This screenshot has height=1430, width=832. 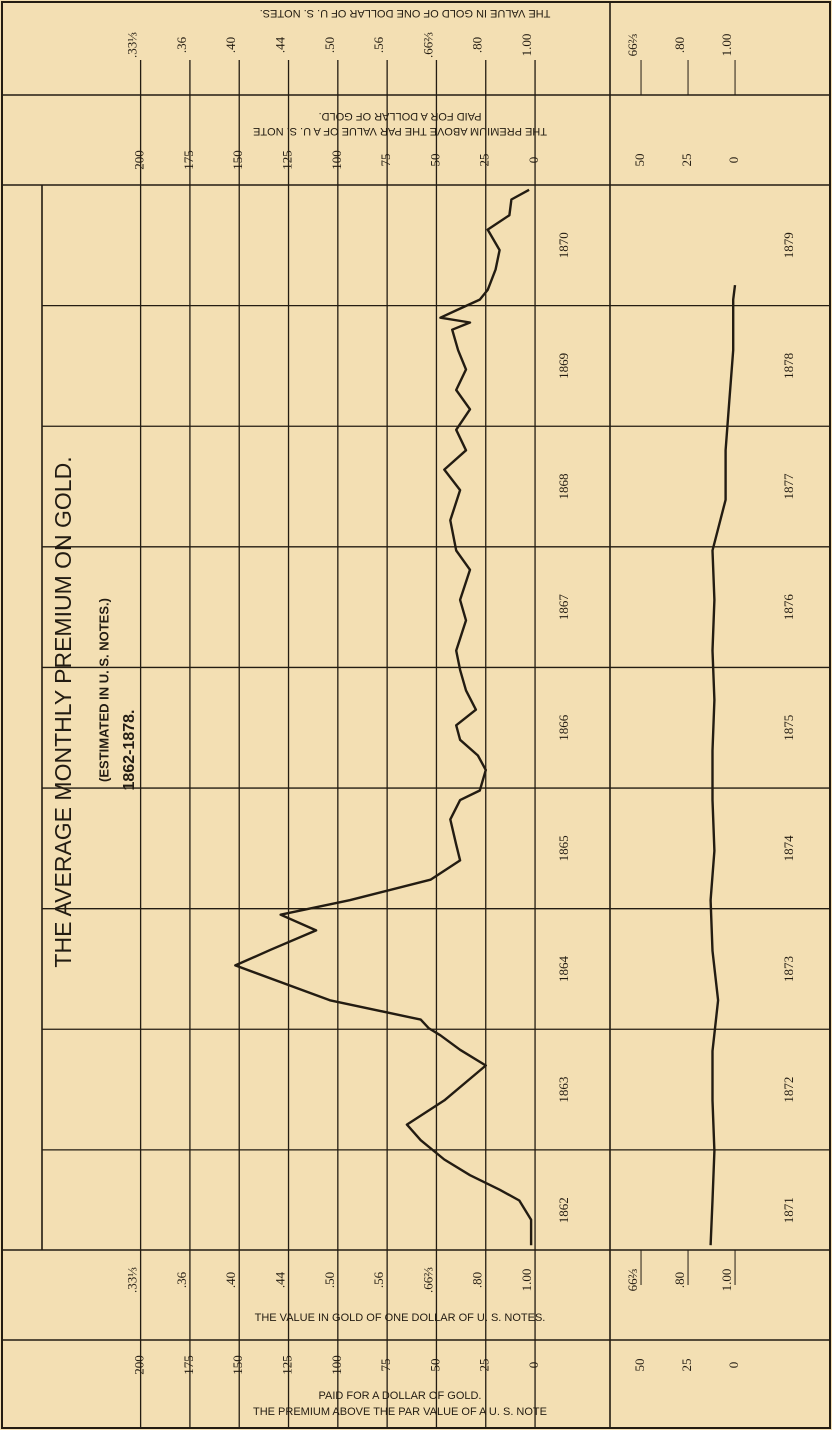 I want to click on year-label: 1862, so click(x=563, y=1210).